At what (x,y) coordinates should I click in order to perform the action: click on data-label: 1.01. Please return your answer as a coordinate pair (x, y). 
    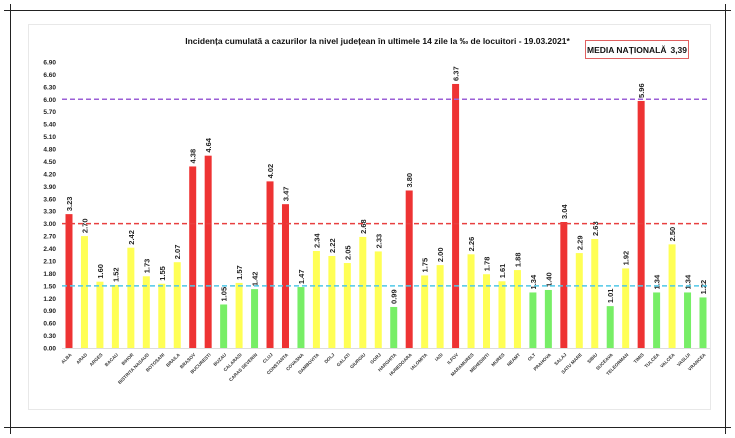
    Looking at the image, I should click on (610, 296).